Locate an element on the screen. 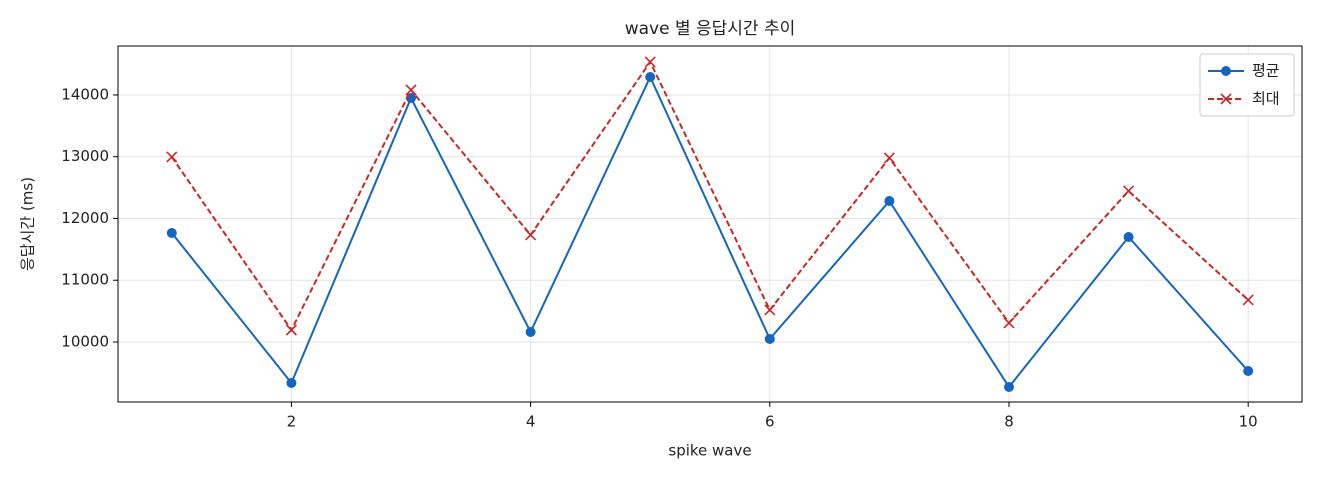 Image resolution: width=1320 pixels, height=480 pixels. y-tick-label: 12000 is located at coordinates (85, 218).